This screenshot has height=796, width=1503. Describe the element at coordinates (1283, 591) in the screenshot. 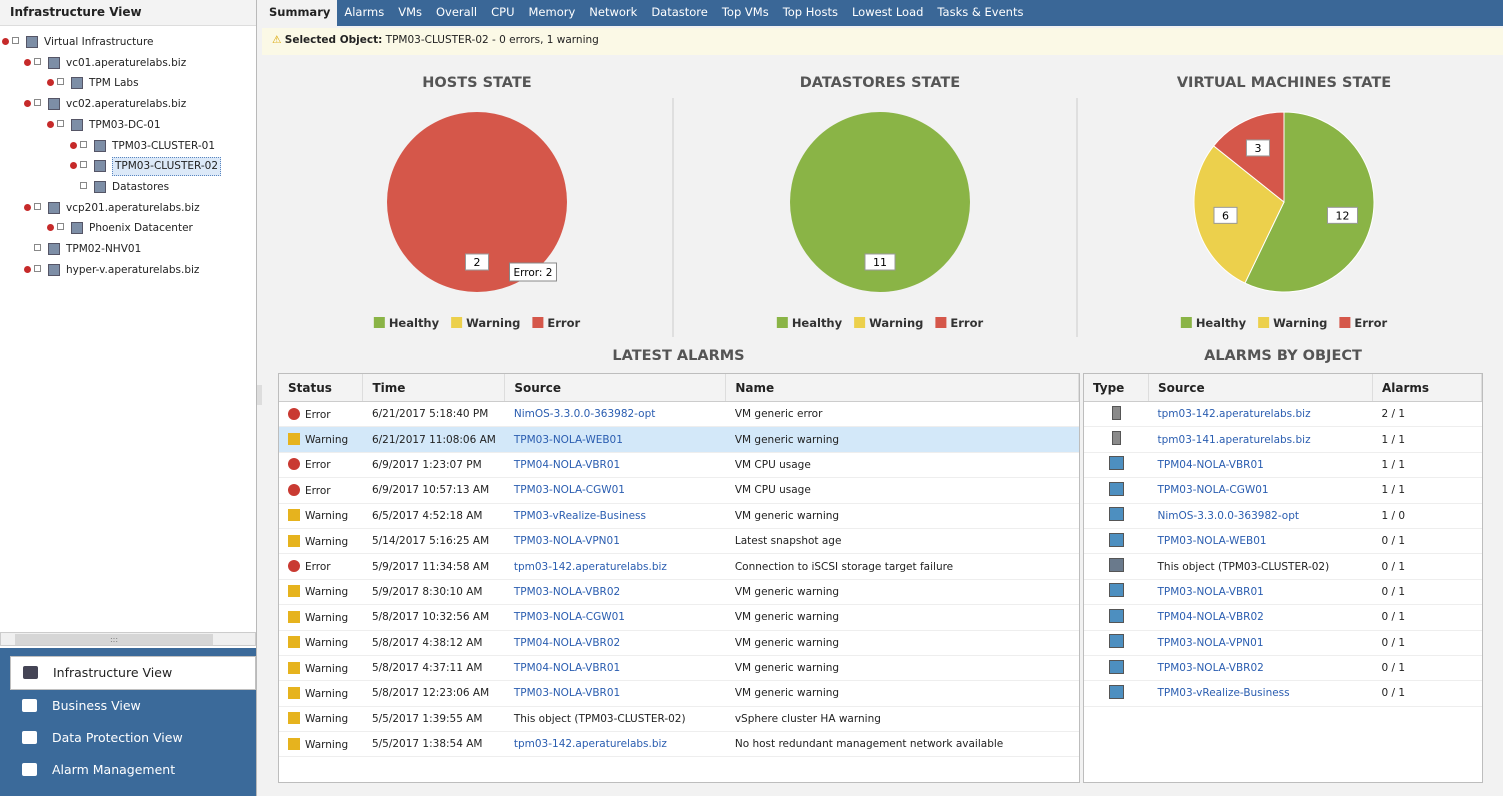

I see `table-row: TPM03-NOLA-VBR010 / 1` at that location.